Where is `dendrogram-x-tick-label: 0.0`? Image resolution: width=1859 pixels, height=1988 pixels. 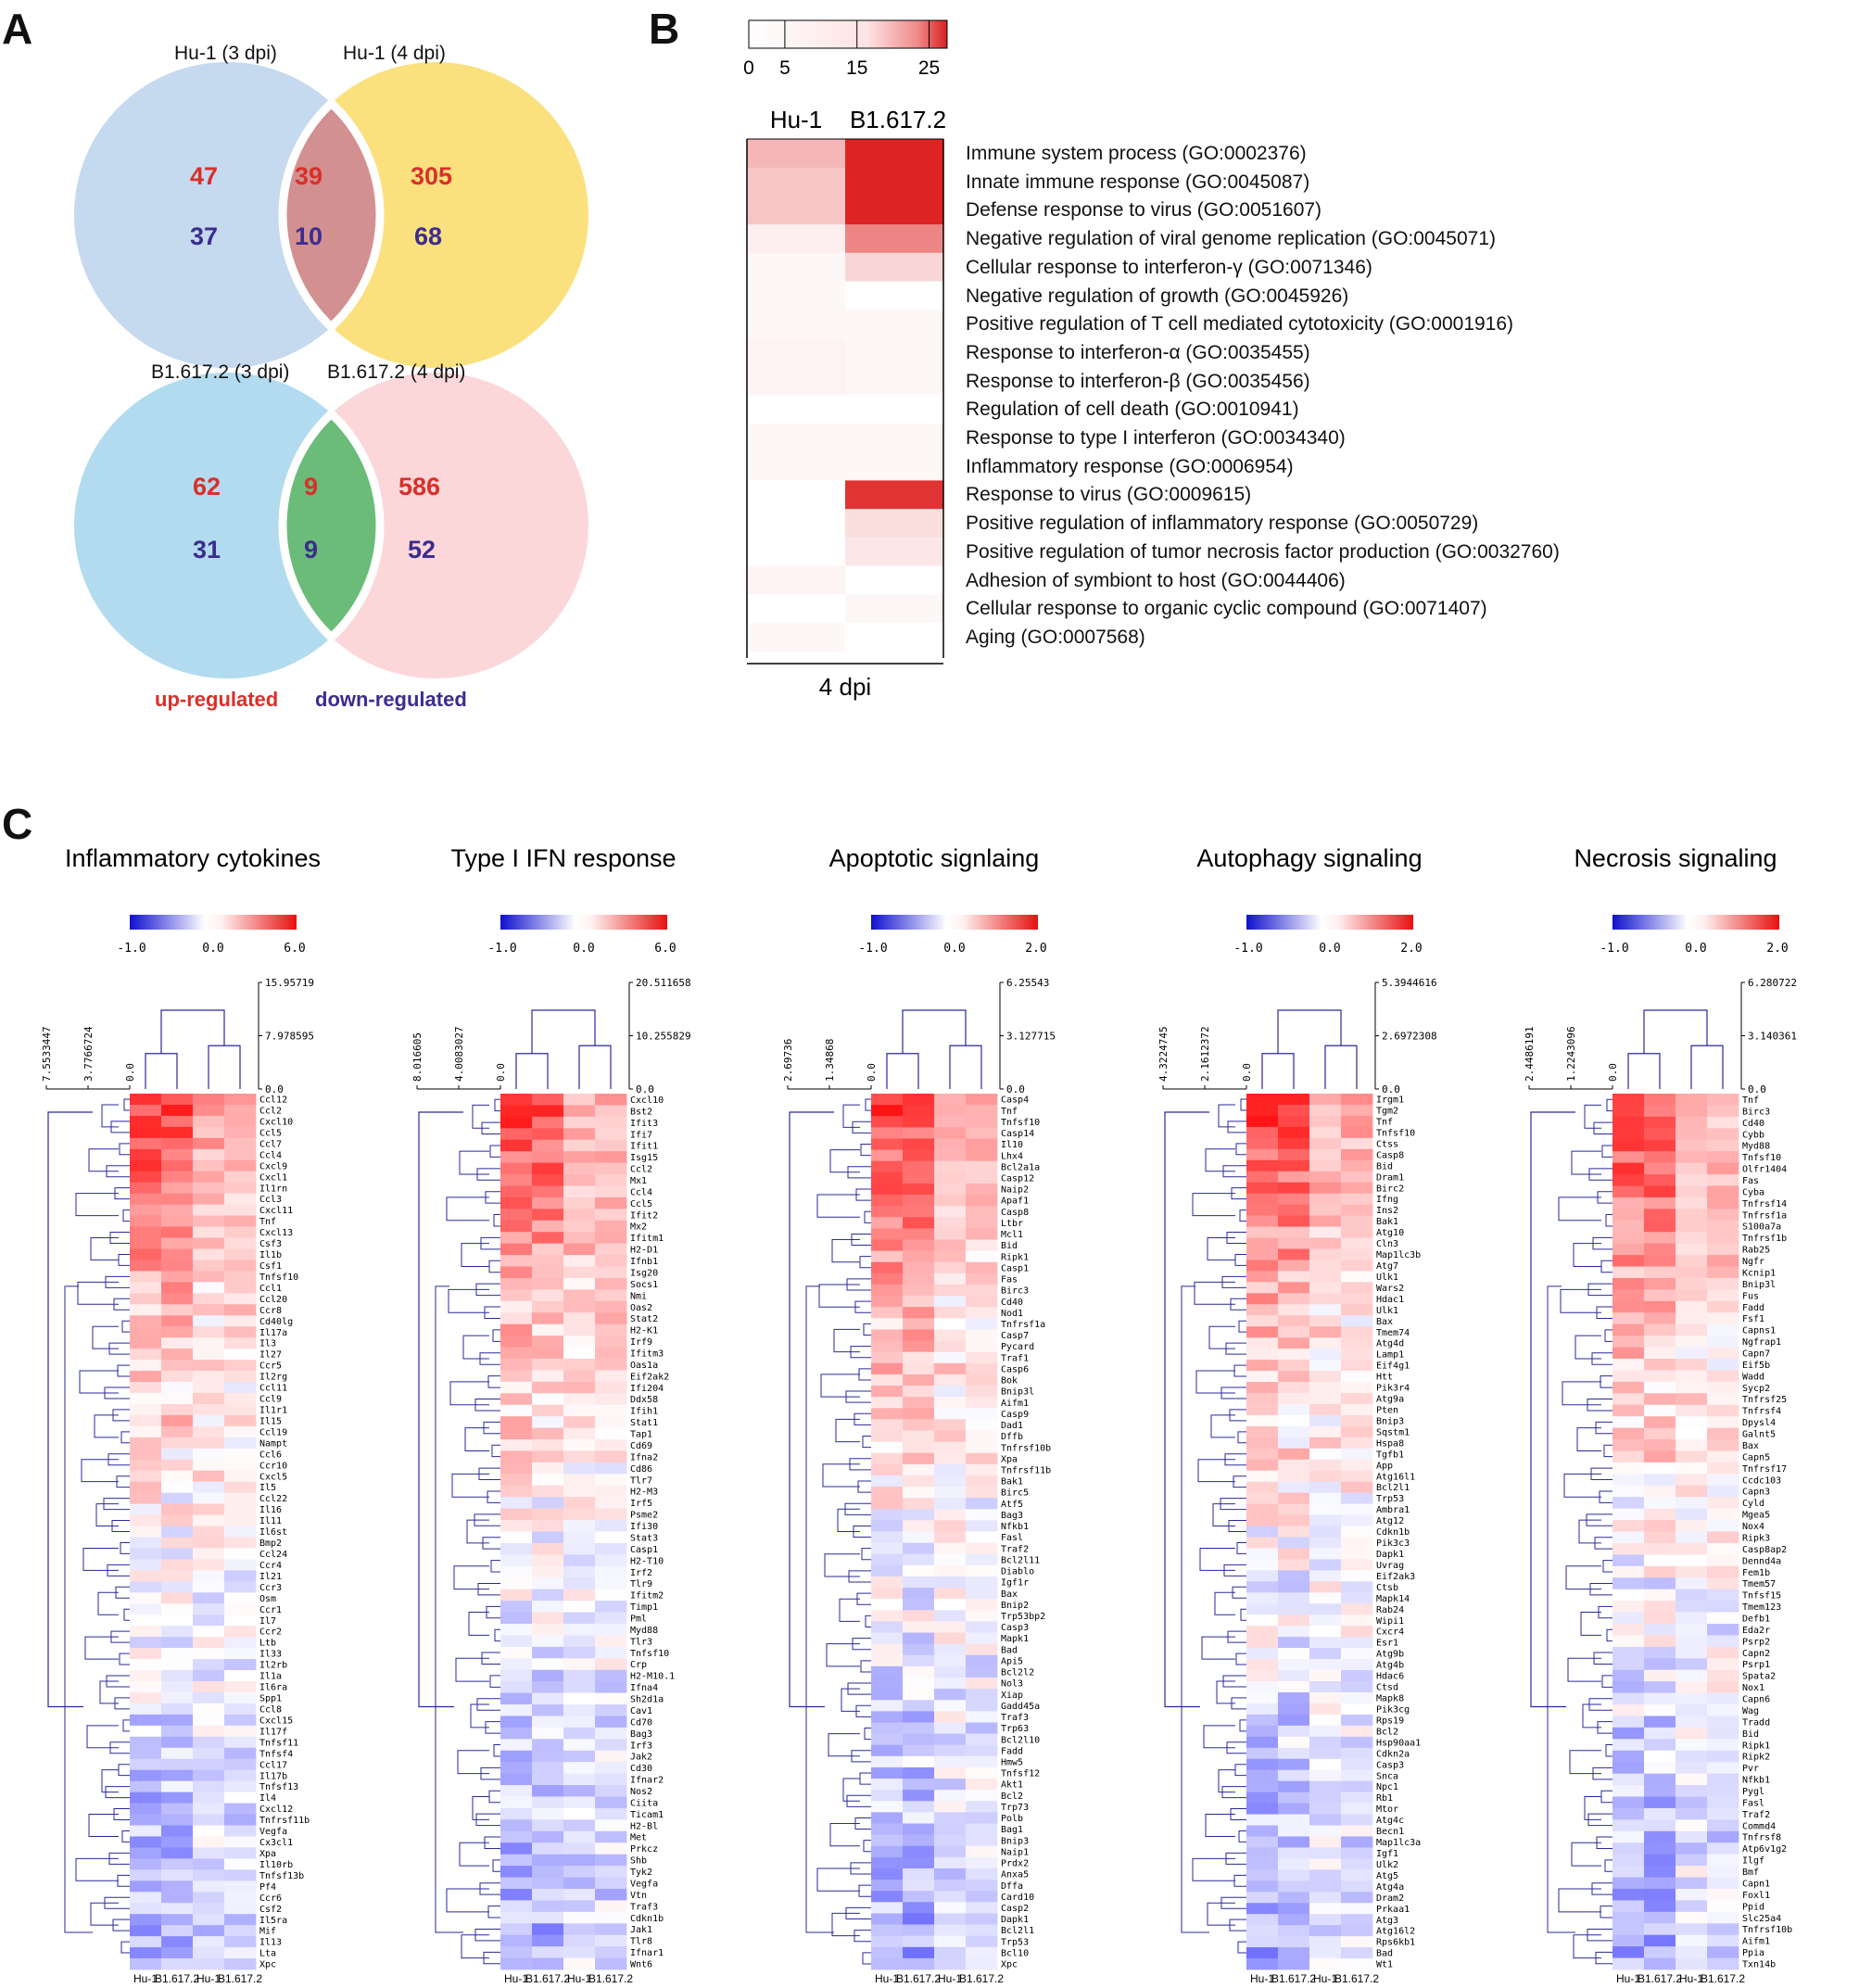 dendrogram-x-tick-label: 0.0 is located at coordinates (872, 1072).